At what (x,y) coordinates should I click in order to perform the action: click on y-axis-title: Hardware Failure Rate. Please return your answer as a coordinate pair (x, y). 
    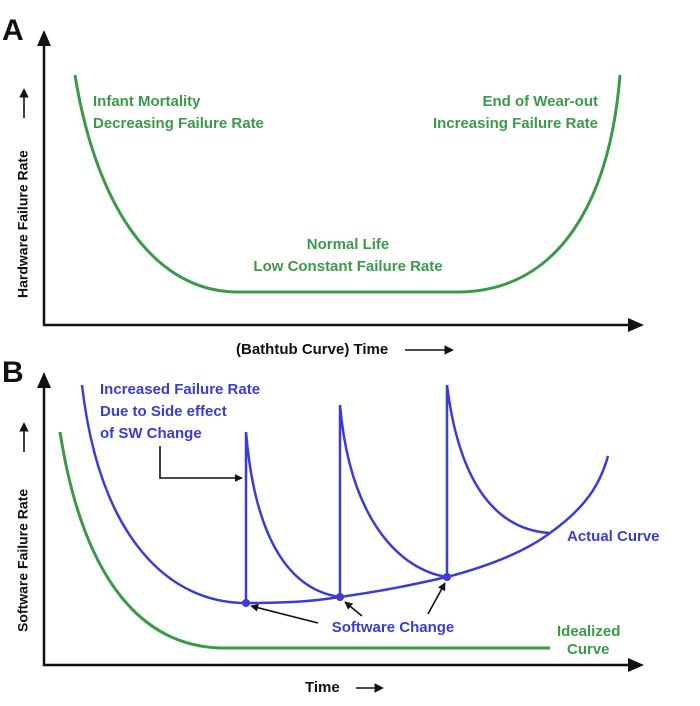
    Looking at the image, I should click on (23, 193).